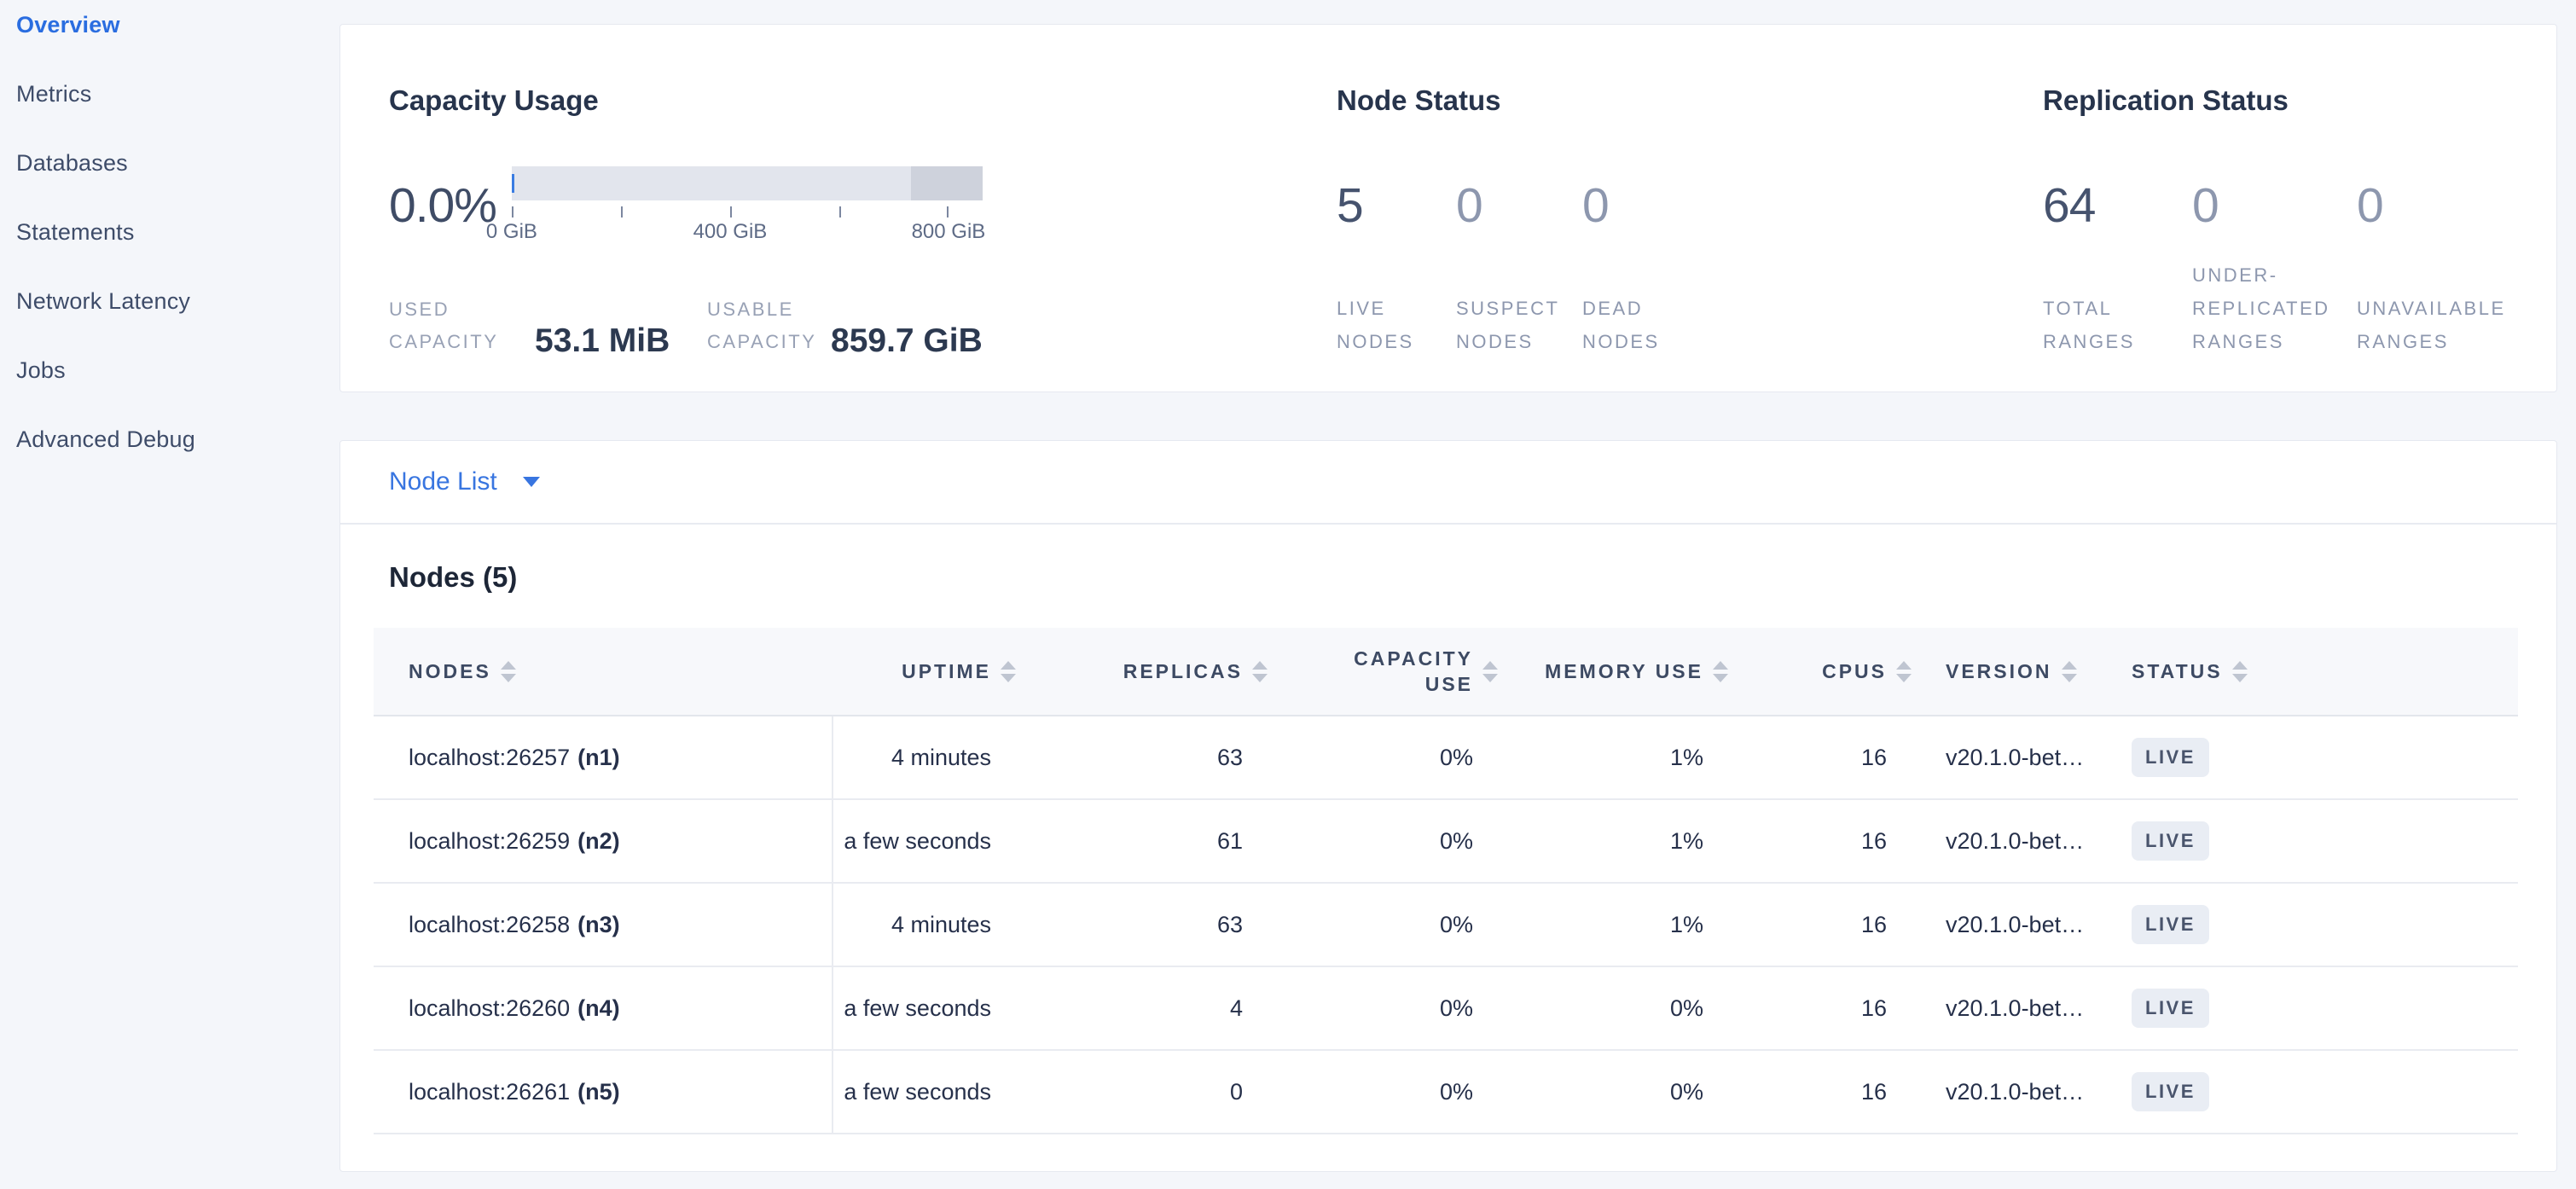  I want to click on capacity-bar-used, so click(512, 183).